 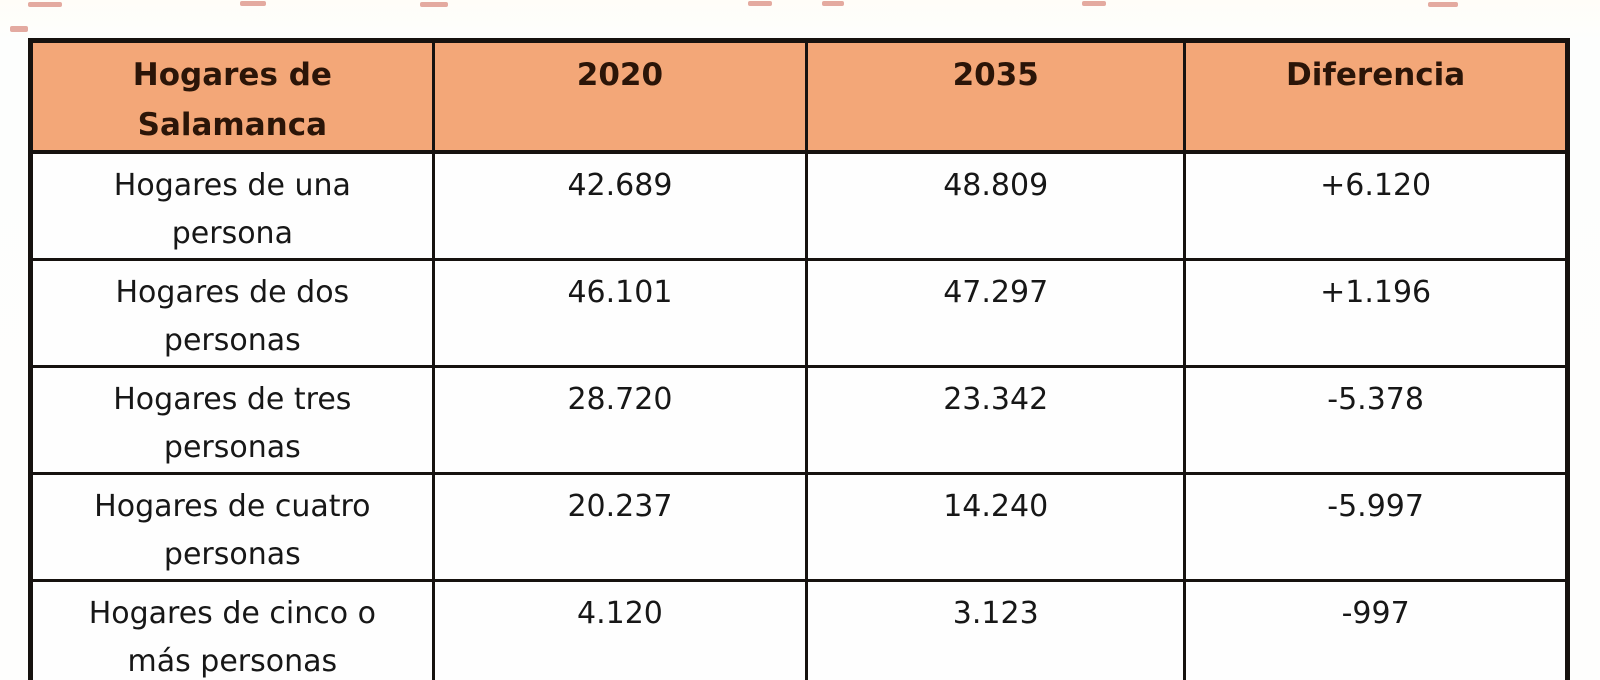 What do you see at coordinates (1376, 527) in the screenshot?
I see `cell-value-diferencia: -5.997` at bounding box center [1376, 527].